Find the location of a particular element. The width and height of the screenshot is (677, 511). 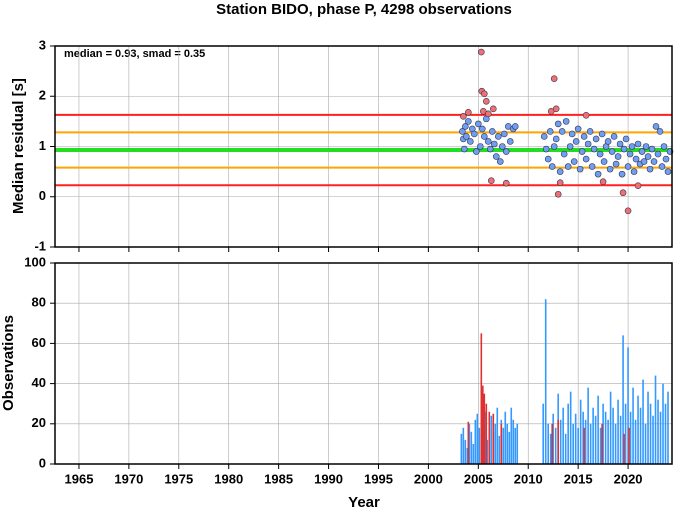

x-tick-label: 2015 is located at coordinates (578, 478).